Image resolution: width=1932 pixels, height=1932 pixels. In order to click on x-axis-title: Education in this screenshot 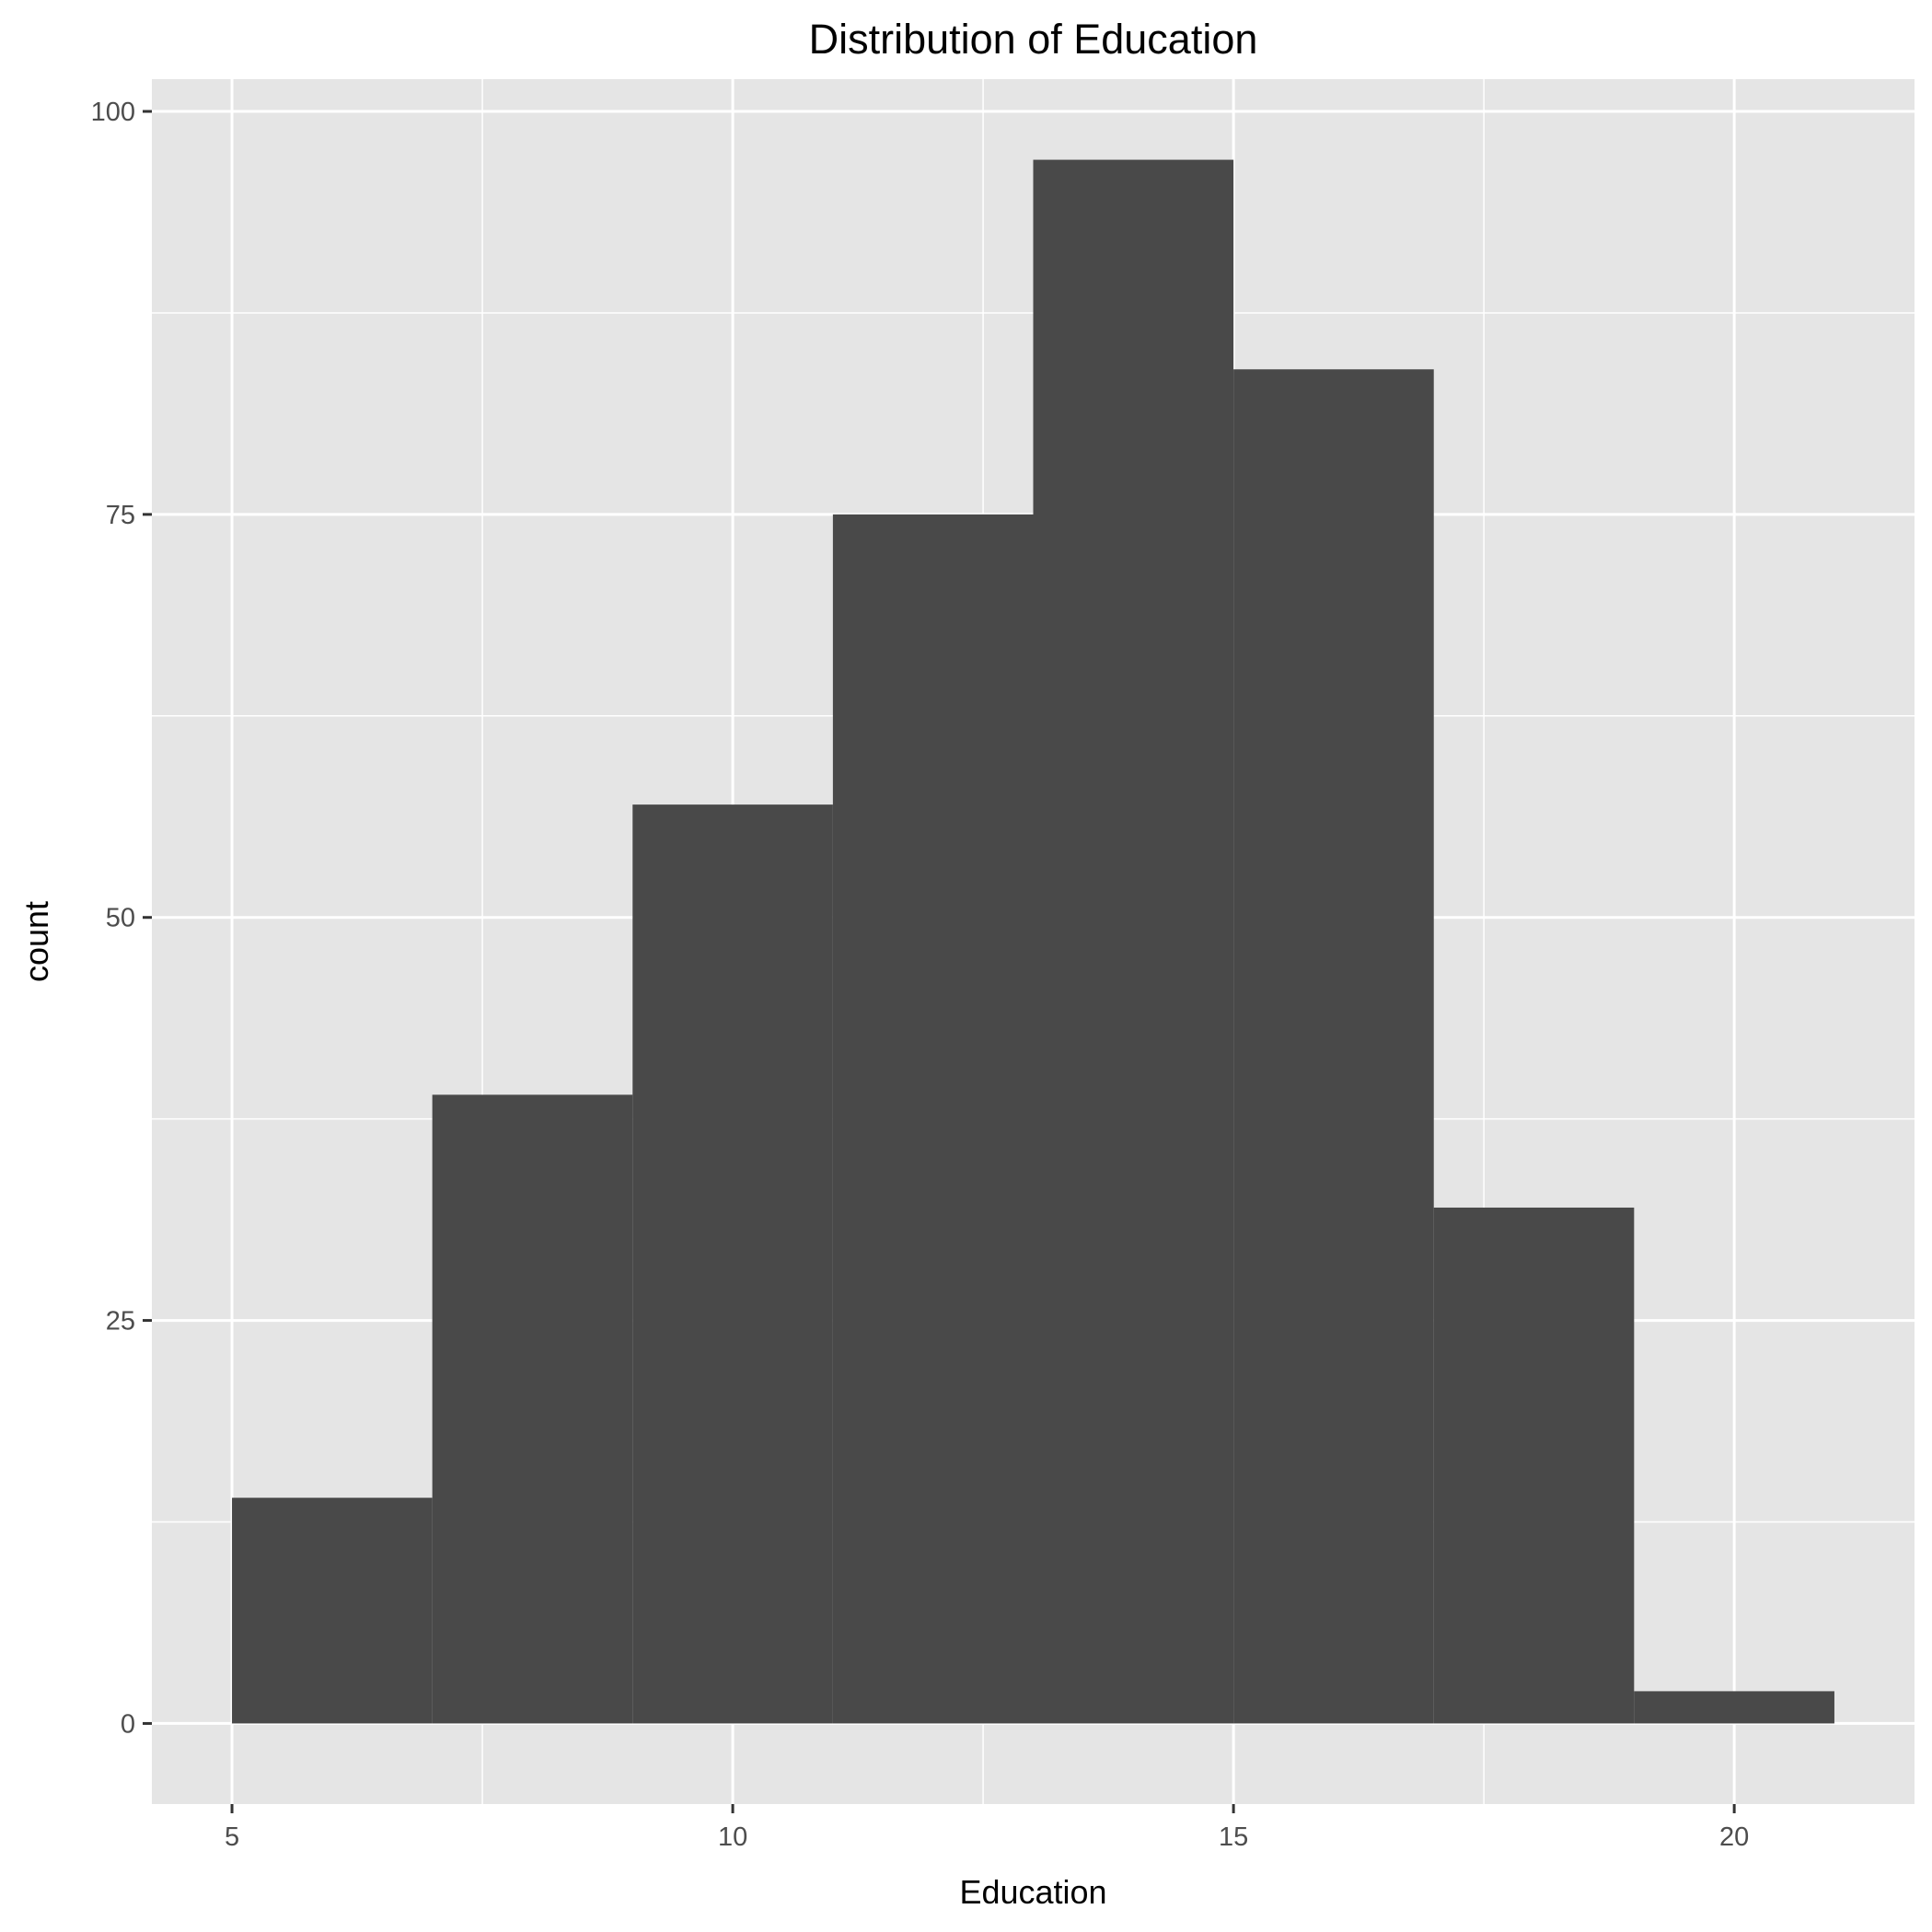, I will do `click(1033, 1892)`.